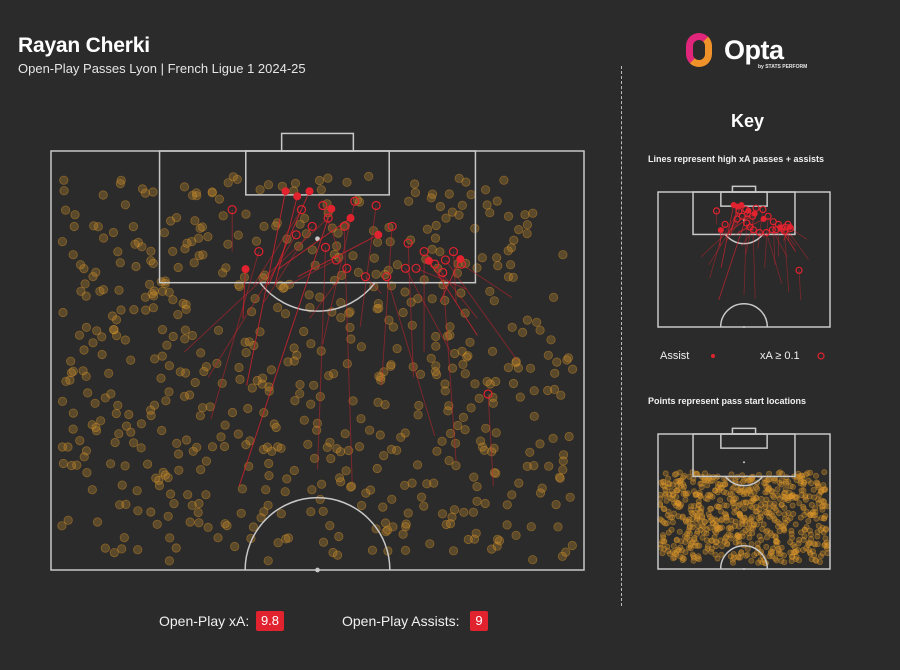 Image resolution: width=900 pixels, height=670 pixels. I want to click on section-divider, so click(621, 336).